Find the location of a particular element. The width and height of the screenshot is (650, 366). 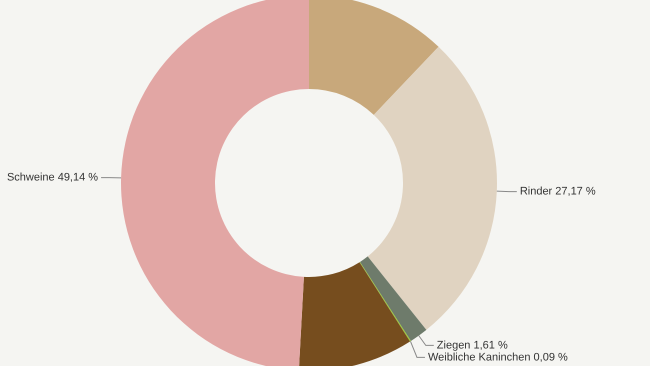

slice-label: Ziegen 1,61 % is located at coordinates (472, 345).